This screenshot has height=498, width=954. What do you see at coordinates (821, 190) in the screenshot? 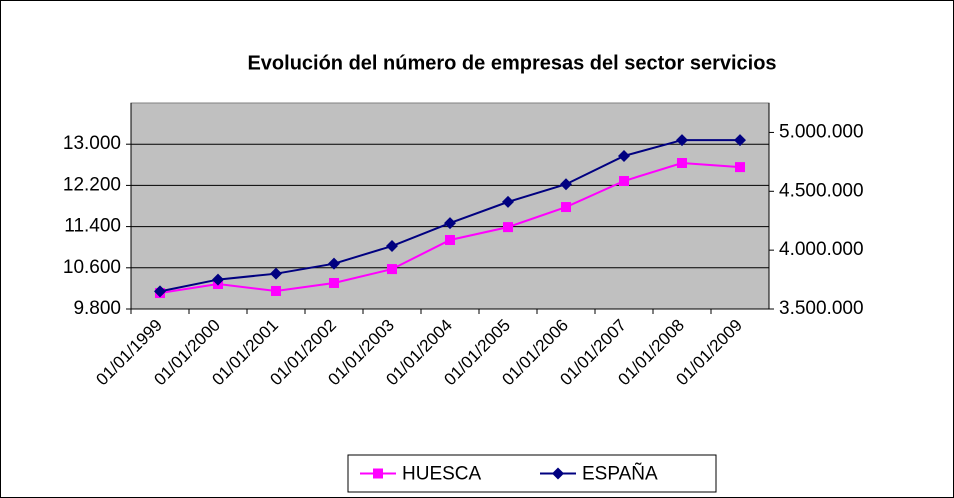
I see `y2-tick-label: 4.500.000` at bounding box center [821, 190].